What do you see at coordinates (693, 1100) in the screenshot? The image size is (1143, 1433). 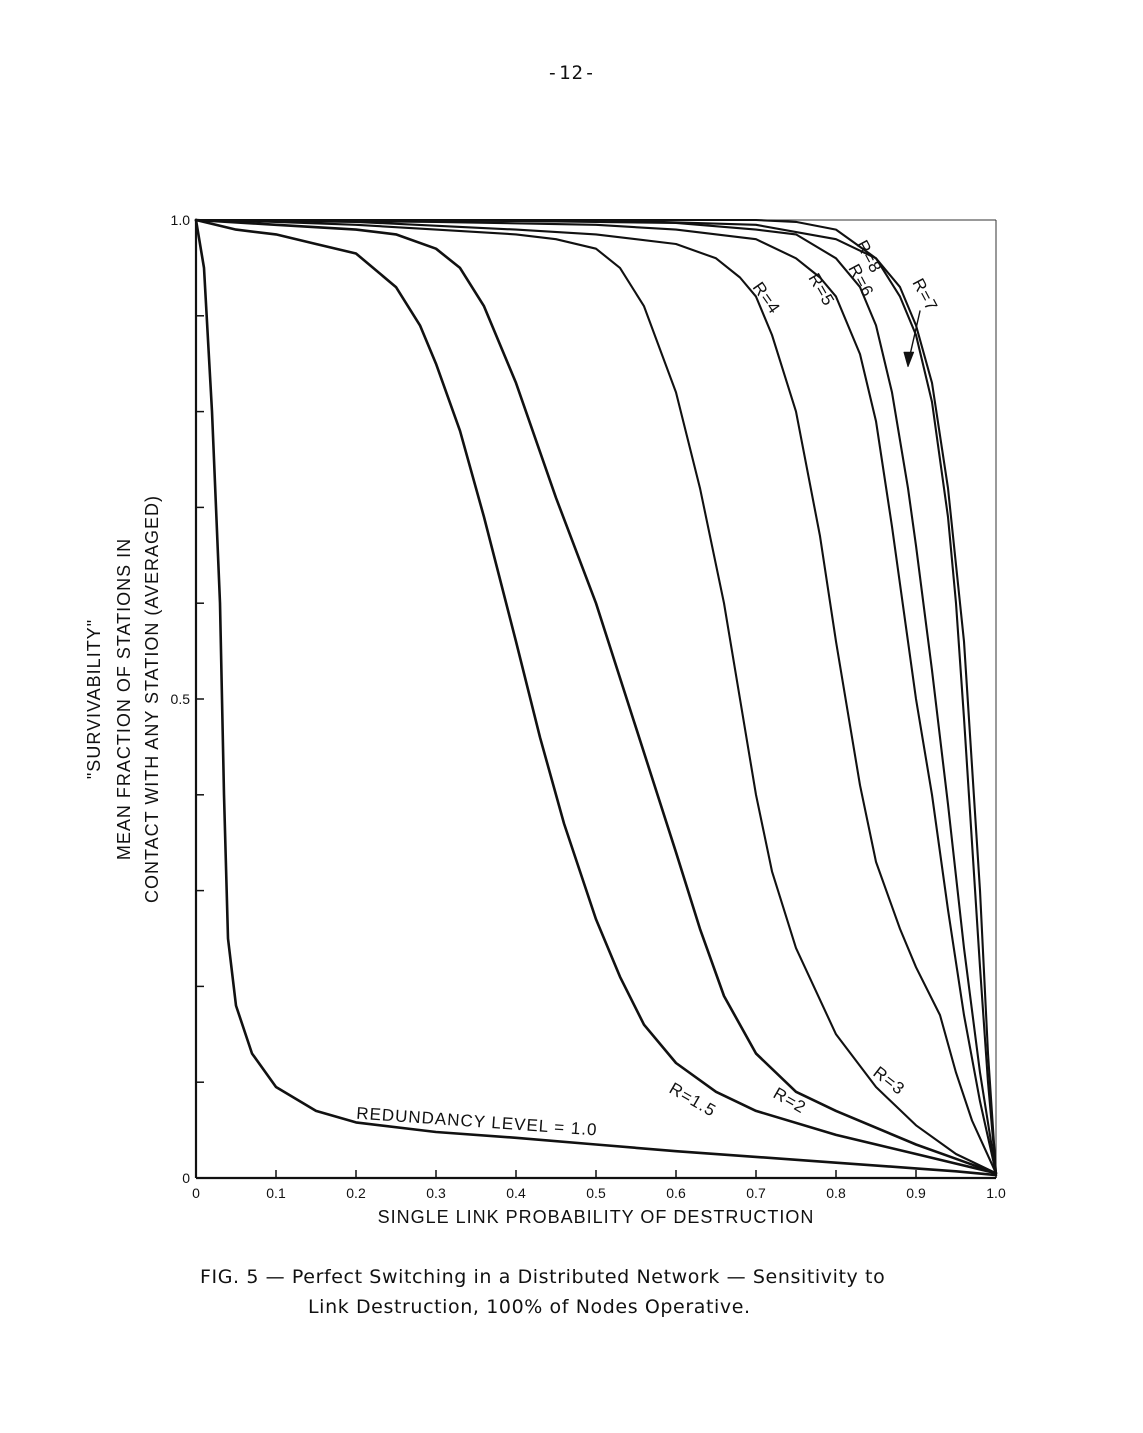 I see `series-label: R=1.5` at bounding box center [693, 1100].